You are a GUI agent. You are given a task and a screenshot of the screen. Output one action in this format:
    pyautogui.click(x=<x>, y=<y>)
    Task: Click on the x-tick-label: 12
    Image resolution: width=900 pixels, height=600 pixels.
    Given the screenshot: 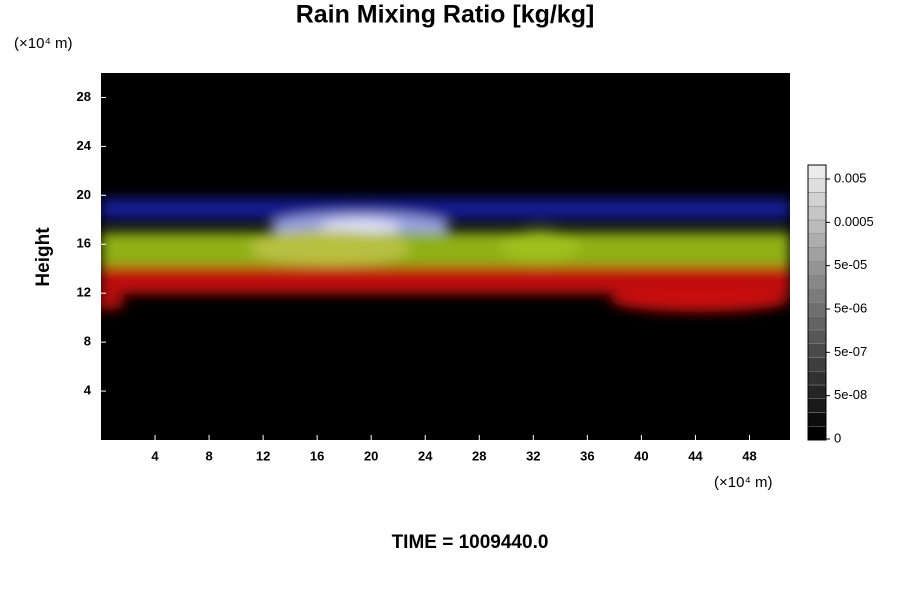 What is the action you would take?
    pyautogui.click(x=263, y=455)
    